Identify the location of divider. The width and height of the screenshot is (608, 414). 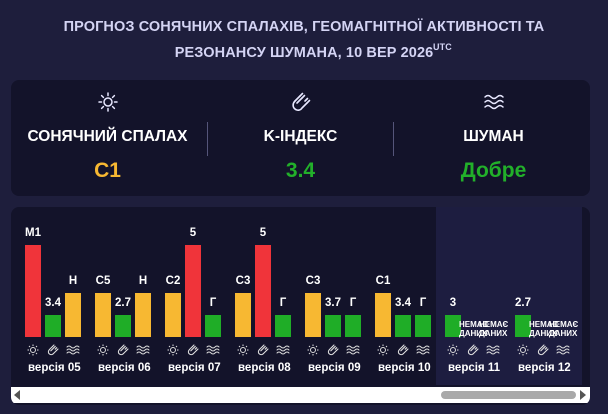
(393, 139).